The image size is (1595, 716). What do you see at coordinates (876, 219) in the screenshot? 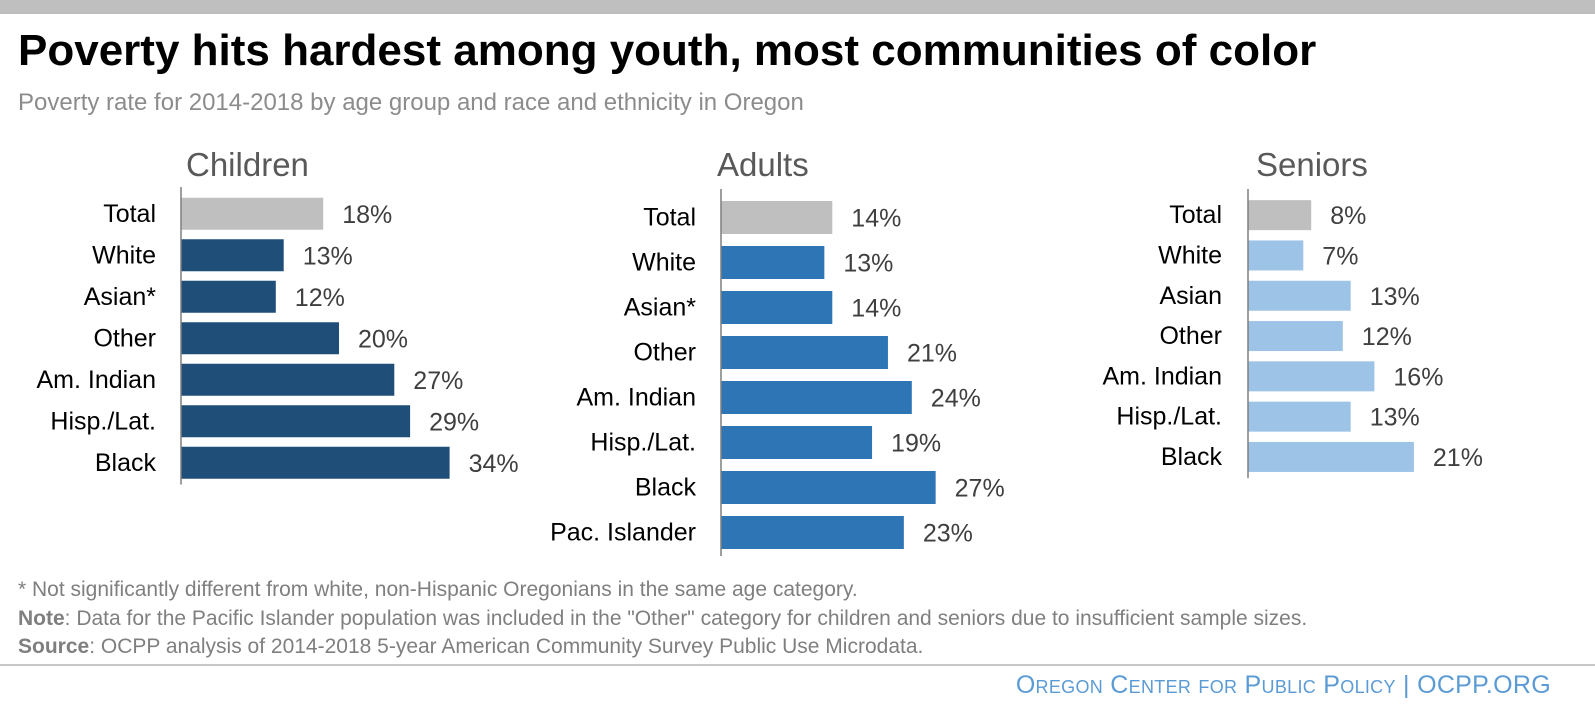
I see `value-label-adults-total: 14%` at bounding box center [876, 219].